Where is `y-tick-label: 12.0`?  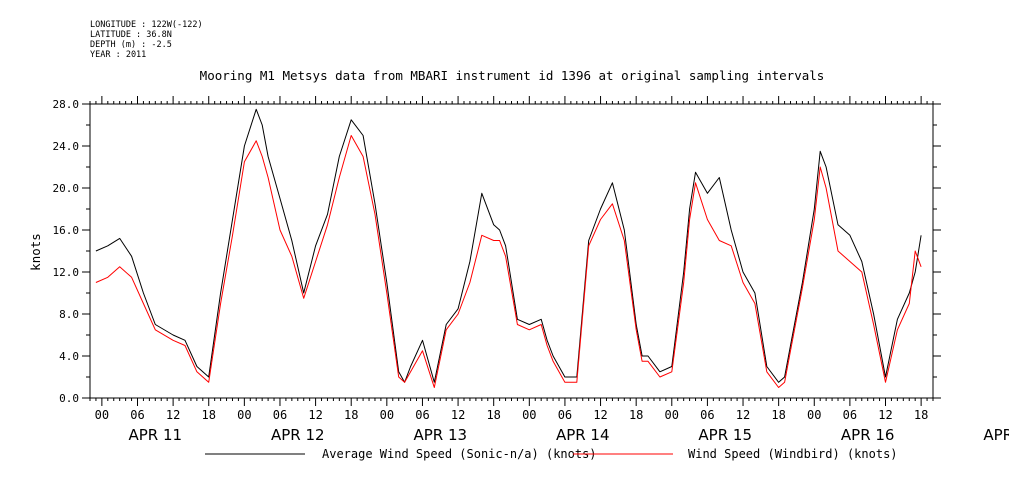
y-tick-label: 12.0 is located at coordinates (66, 272).